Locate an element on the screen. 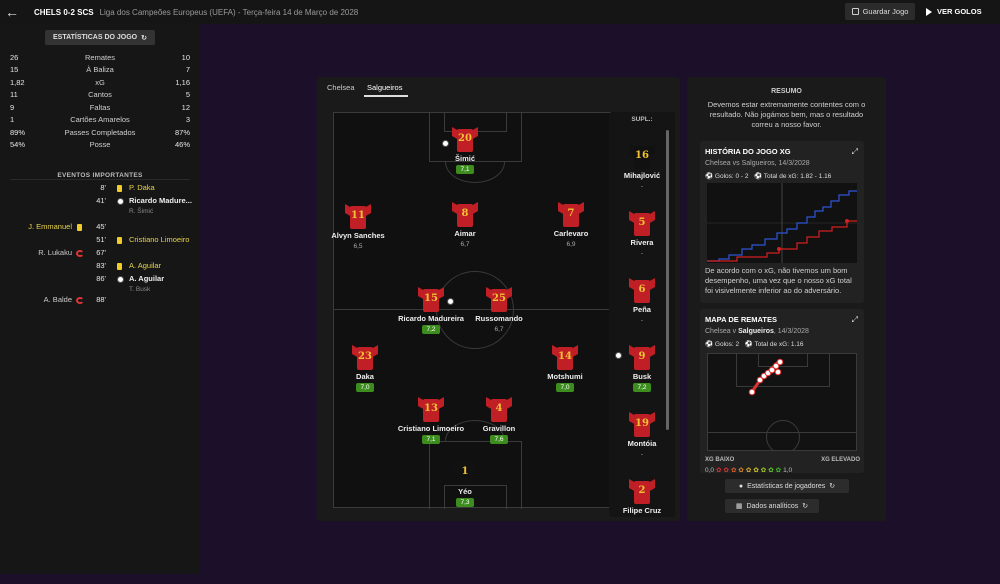 The width and height of the screenshot is (1000, 584). view-goals-button: VER GOLOS is located at coordinates (959, 11).